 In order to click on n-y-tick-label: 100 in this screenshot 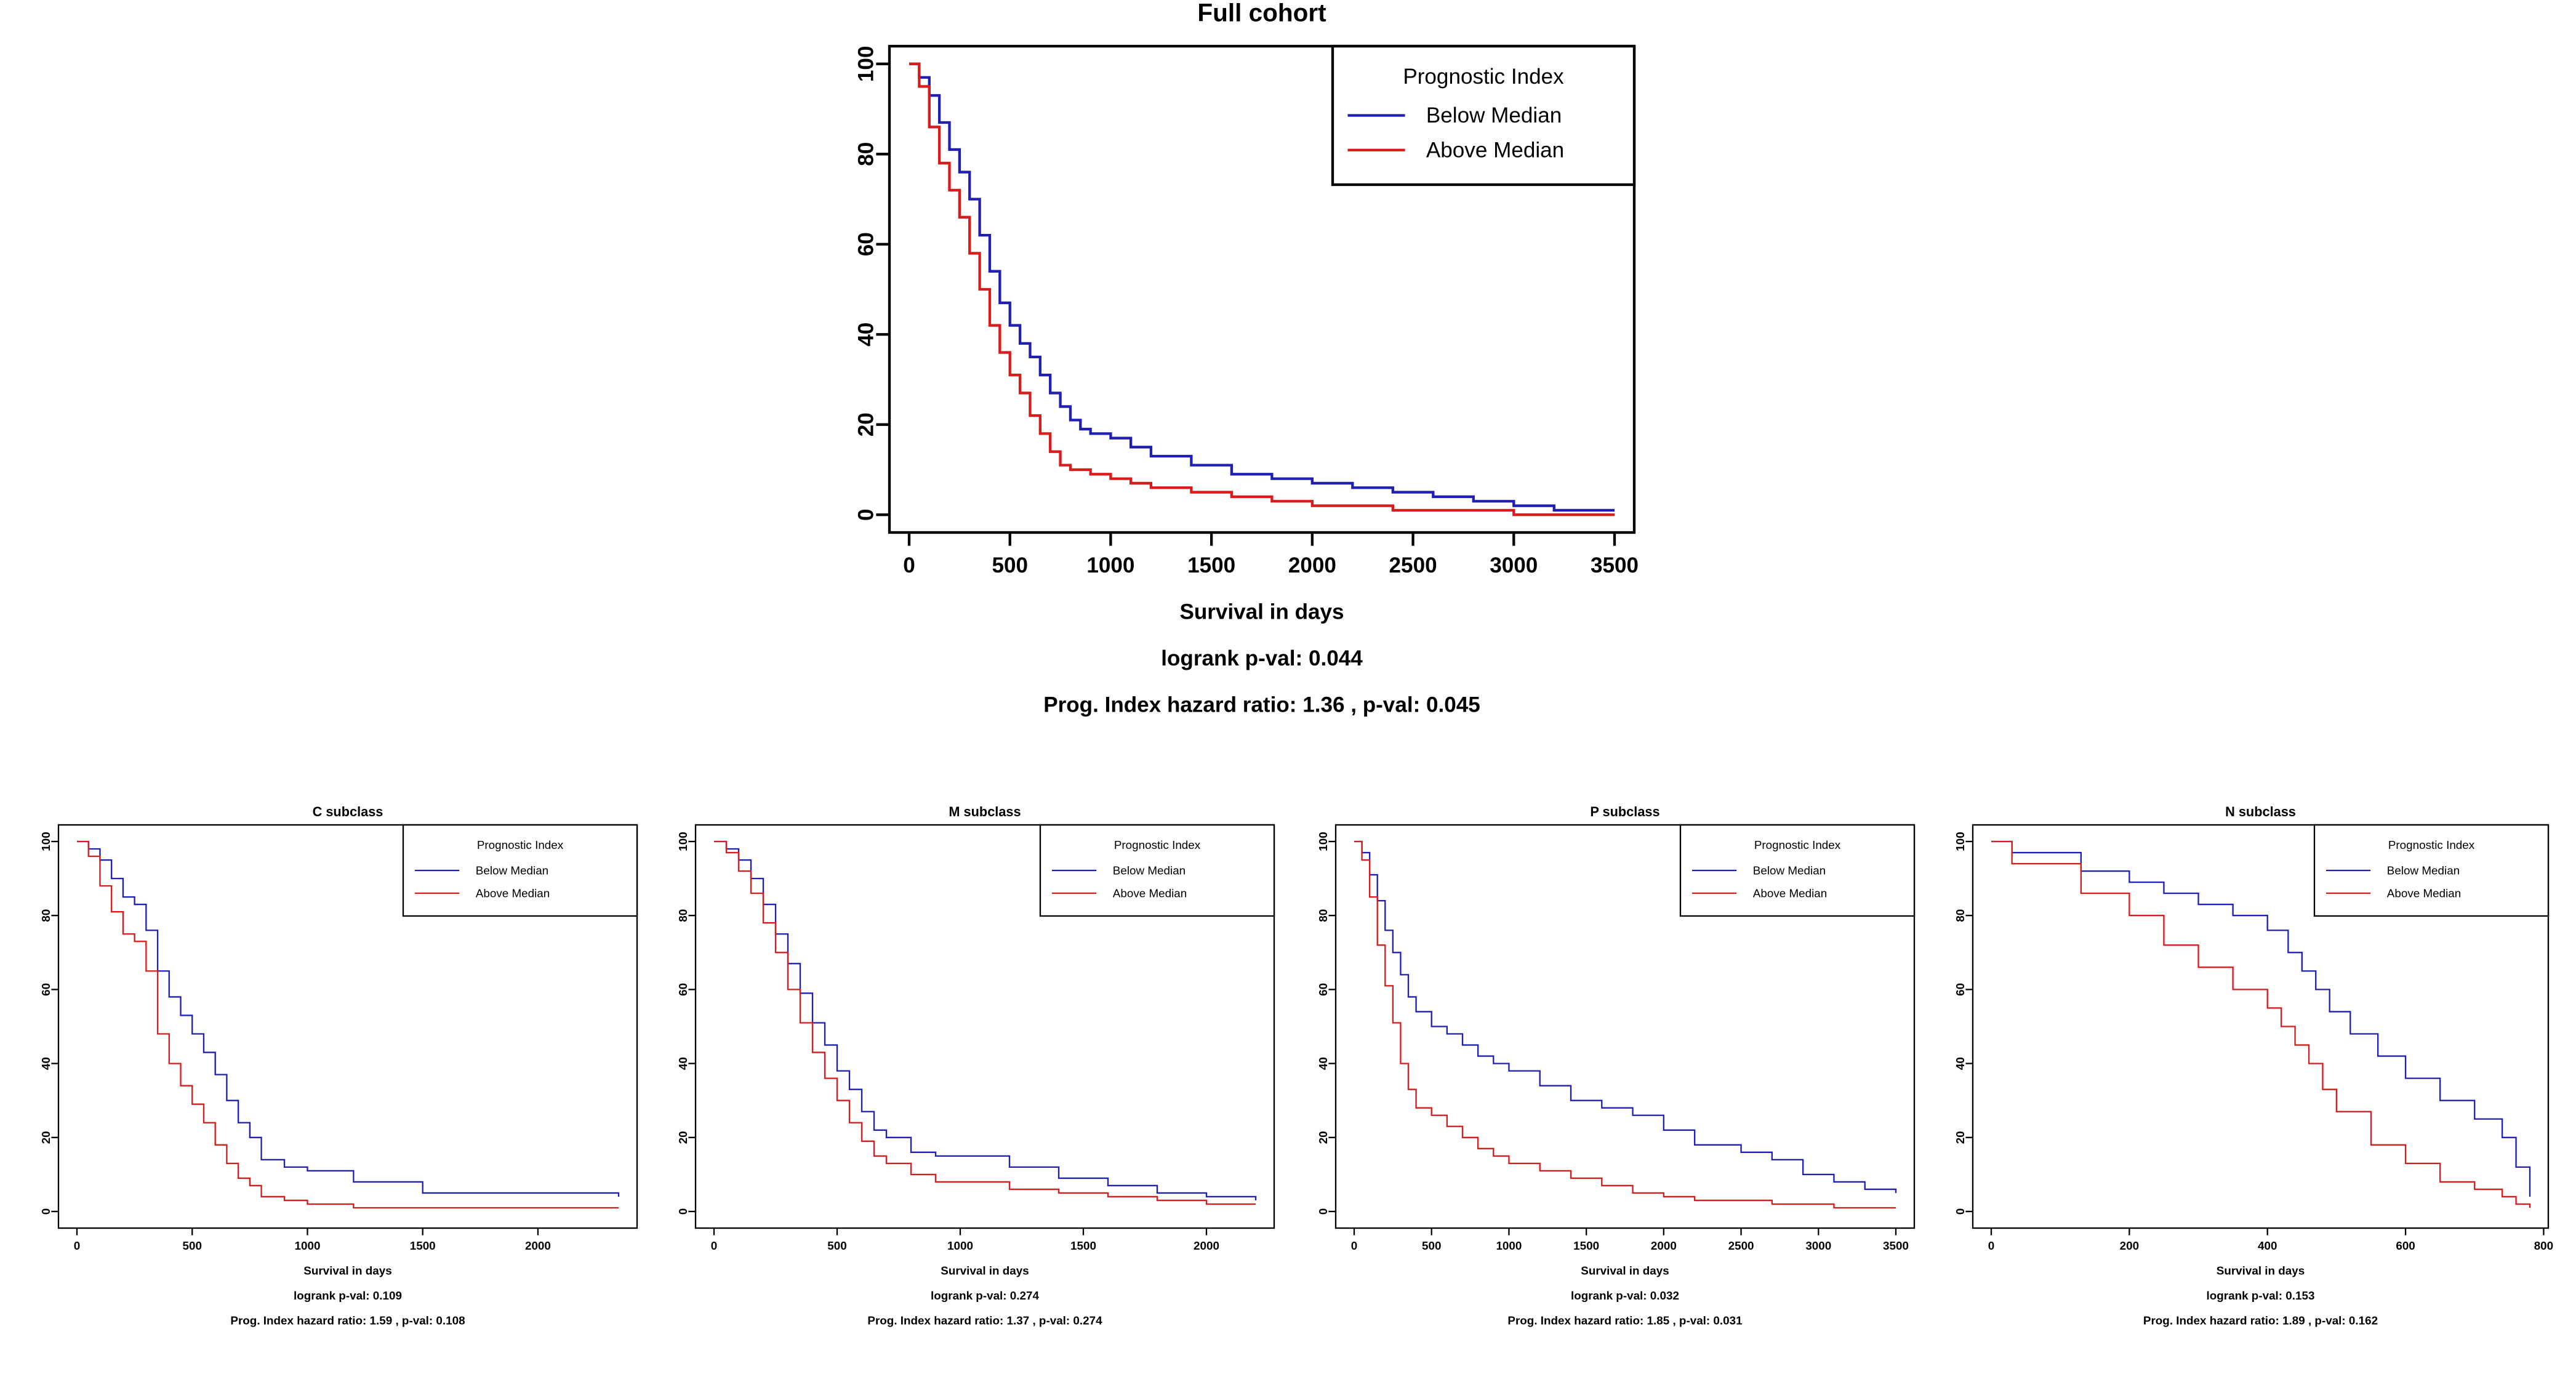, I will do `click(1960, 841)`.